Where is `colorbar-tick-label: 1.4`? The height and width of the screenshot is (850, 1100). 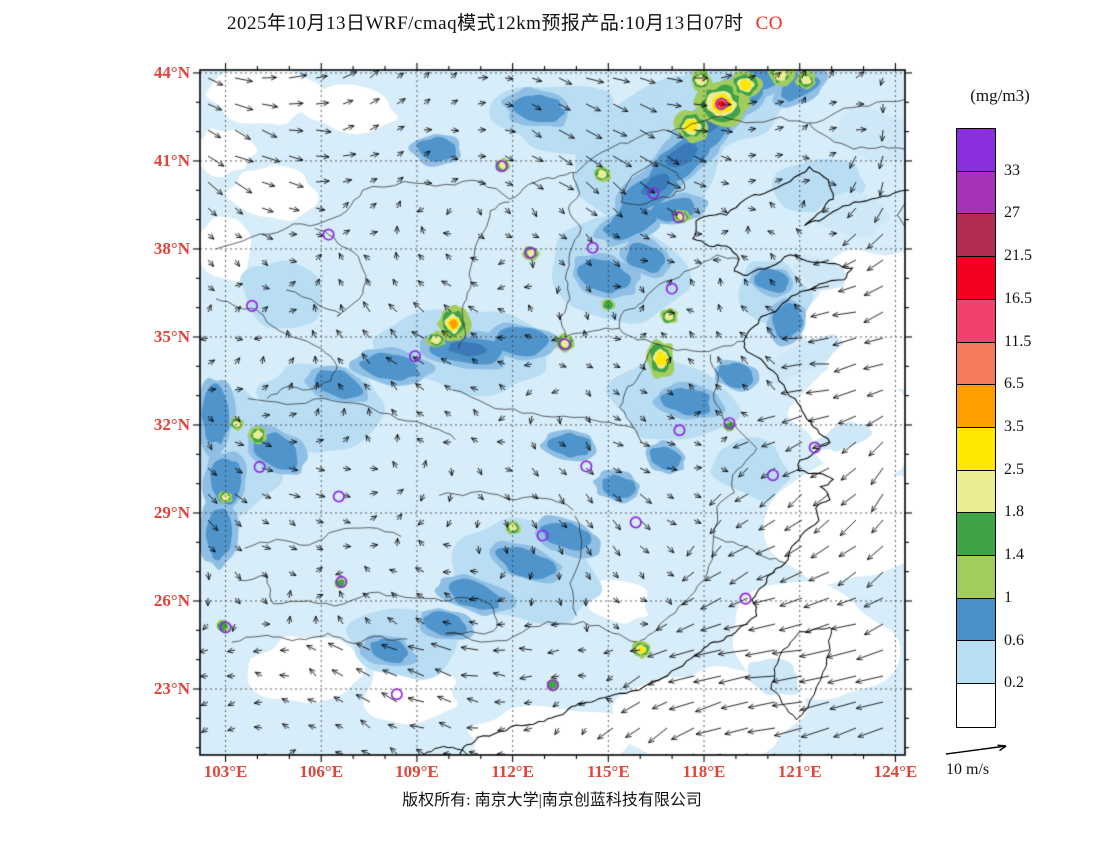
colorbar-tick-label: 1.4 is located at coordinates (1014, 555).